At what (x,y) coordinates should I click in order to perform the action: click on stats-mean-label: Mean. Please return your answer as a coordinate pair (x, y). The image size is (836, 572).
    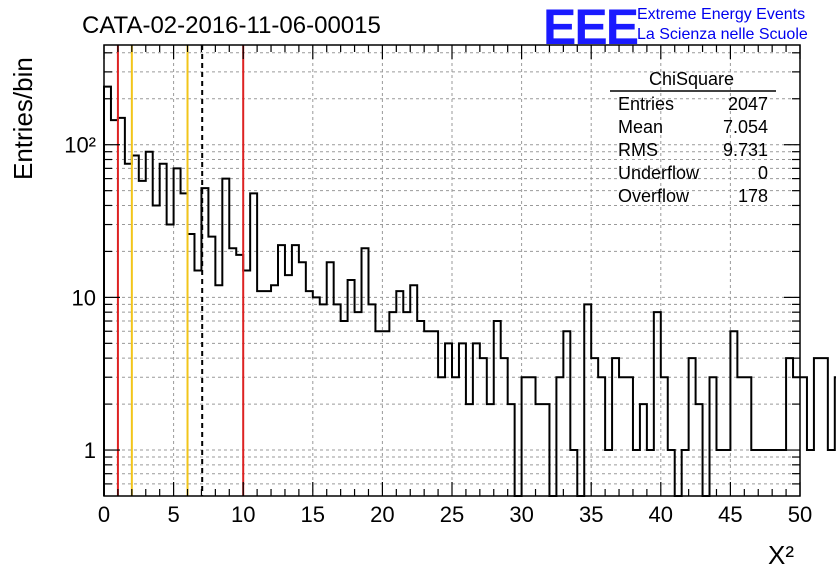
    Looking at the image, I should click on (640, 127).